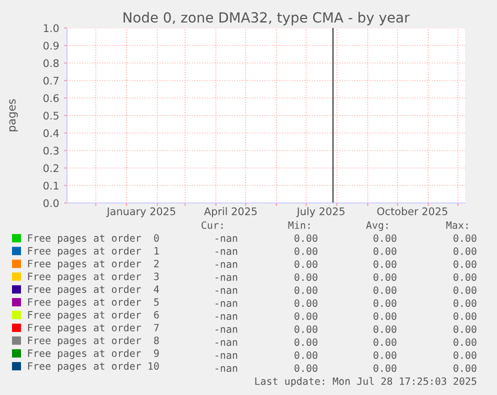  I want to click on legend-label: Free pages at order 9, so click(93, 354).